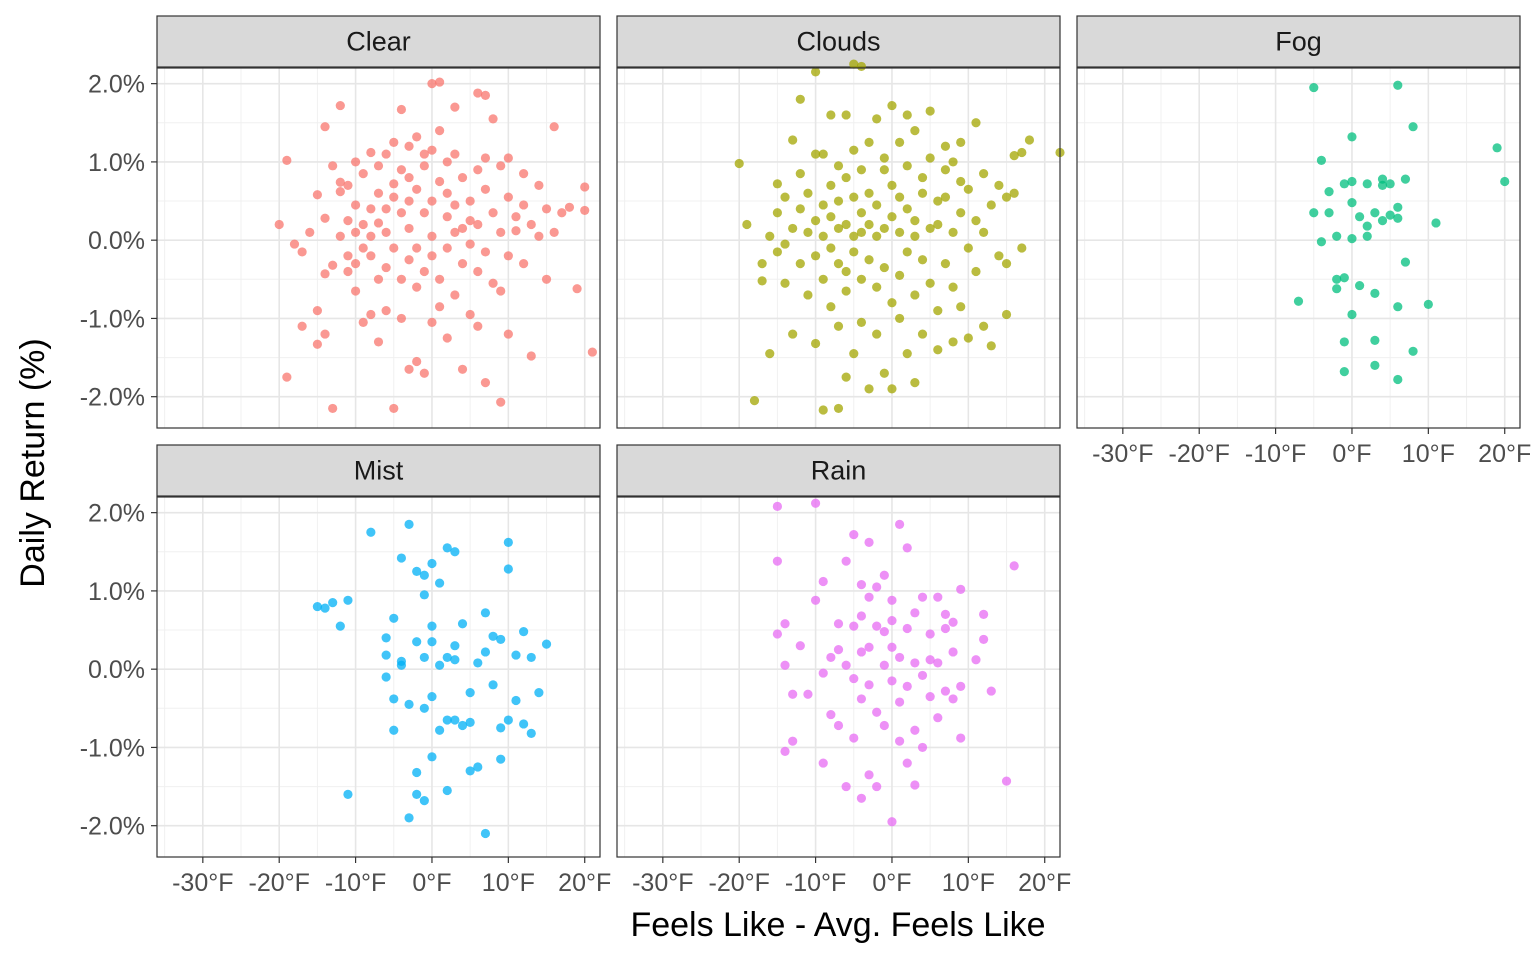 The image size is (1536, 960). I want to click on facet-strip-label-clouds: Clouds, so click(838, 42).